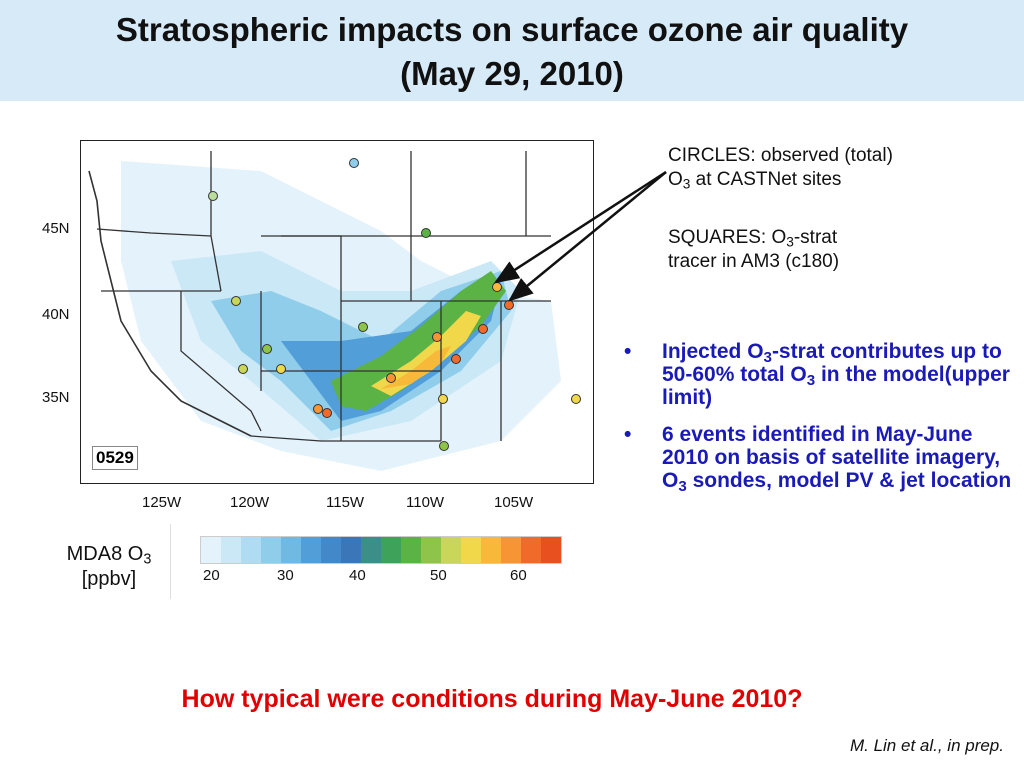 The width and height of the screenshot is (1024, 768). I want to click on border-nv-ca, so click(221, 361).